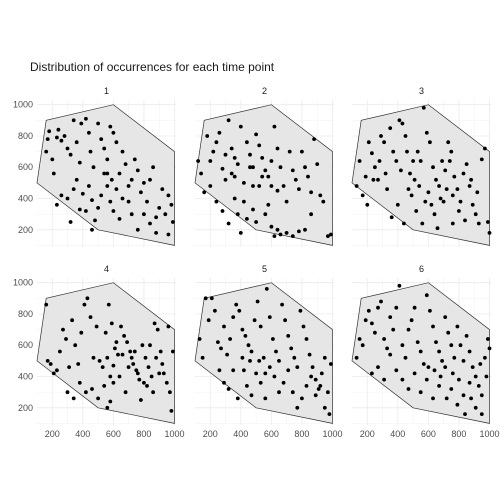 Image resolution: width=504 pixels, height=504 pixels. I want to click on facet-label: 2, so click(264, 91).